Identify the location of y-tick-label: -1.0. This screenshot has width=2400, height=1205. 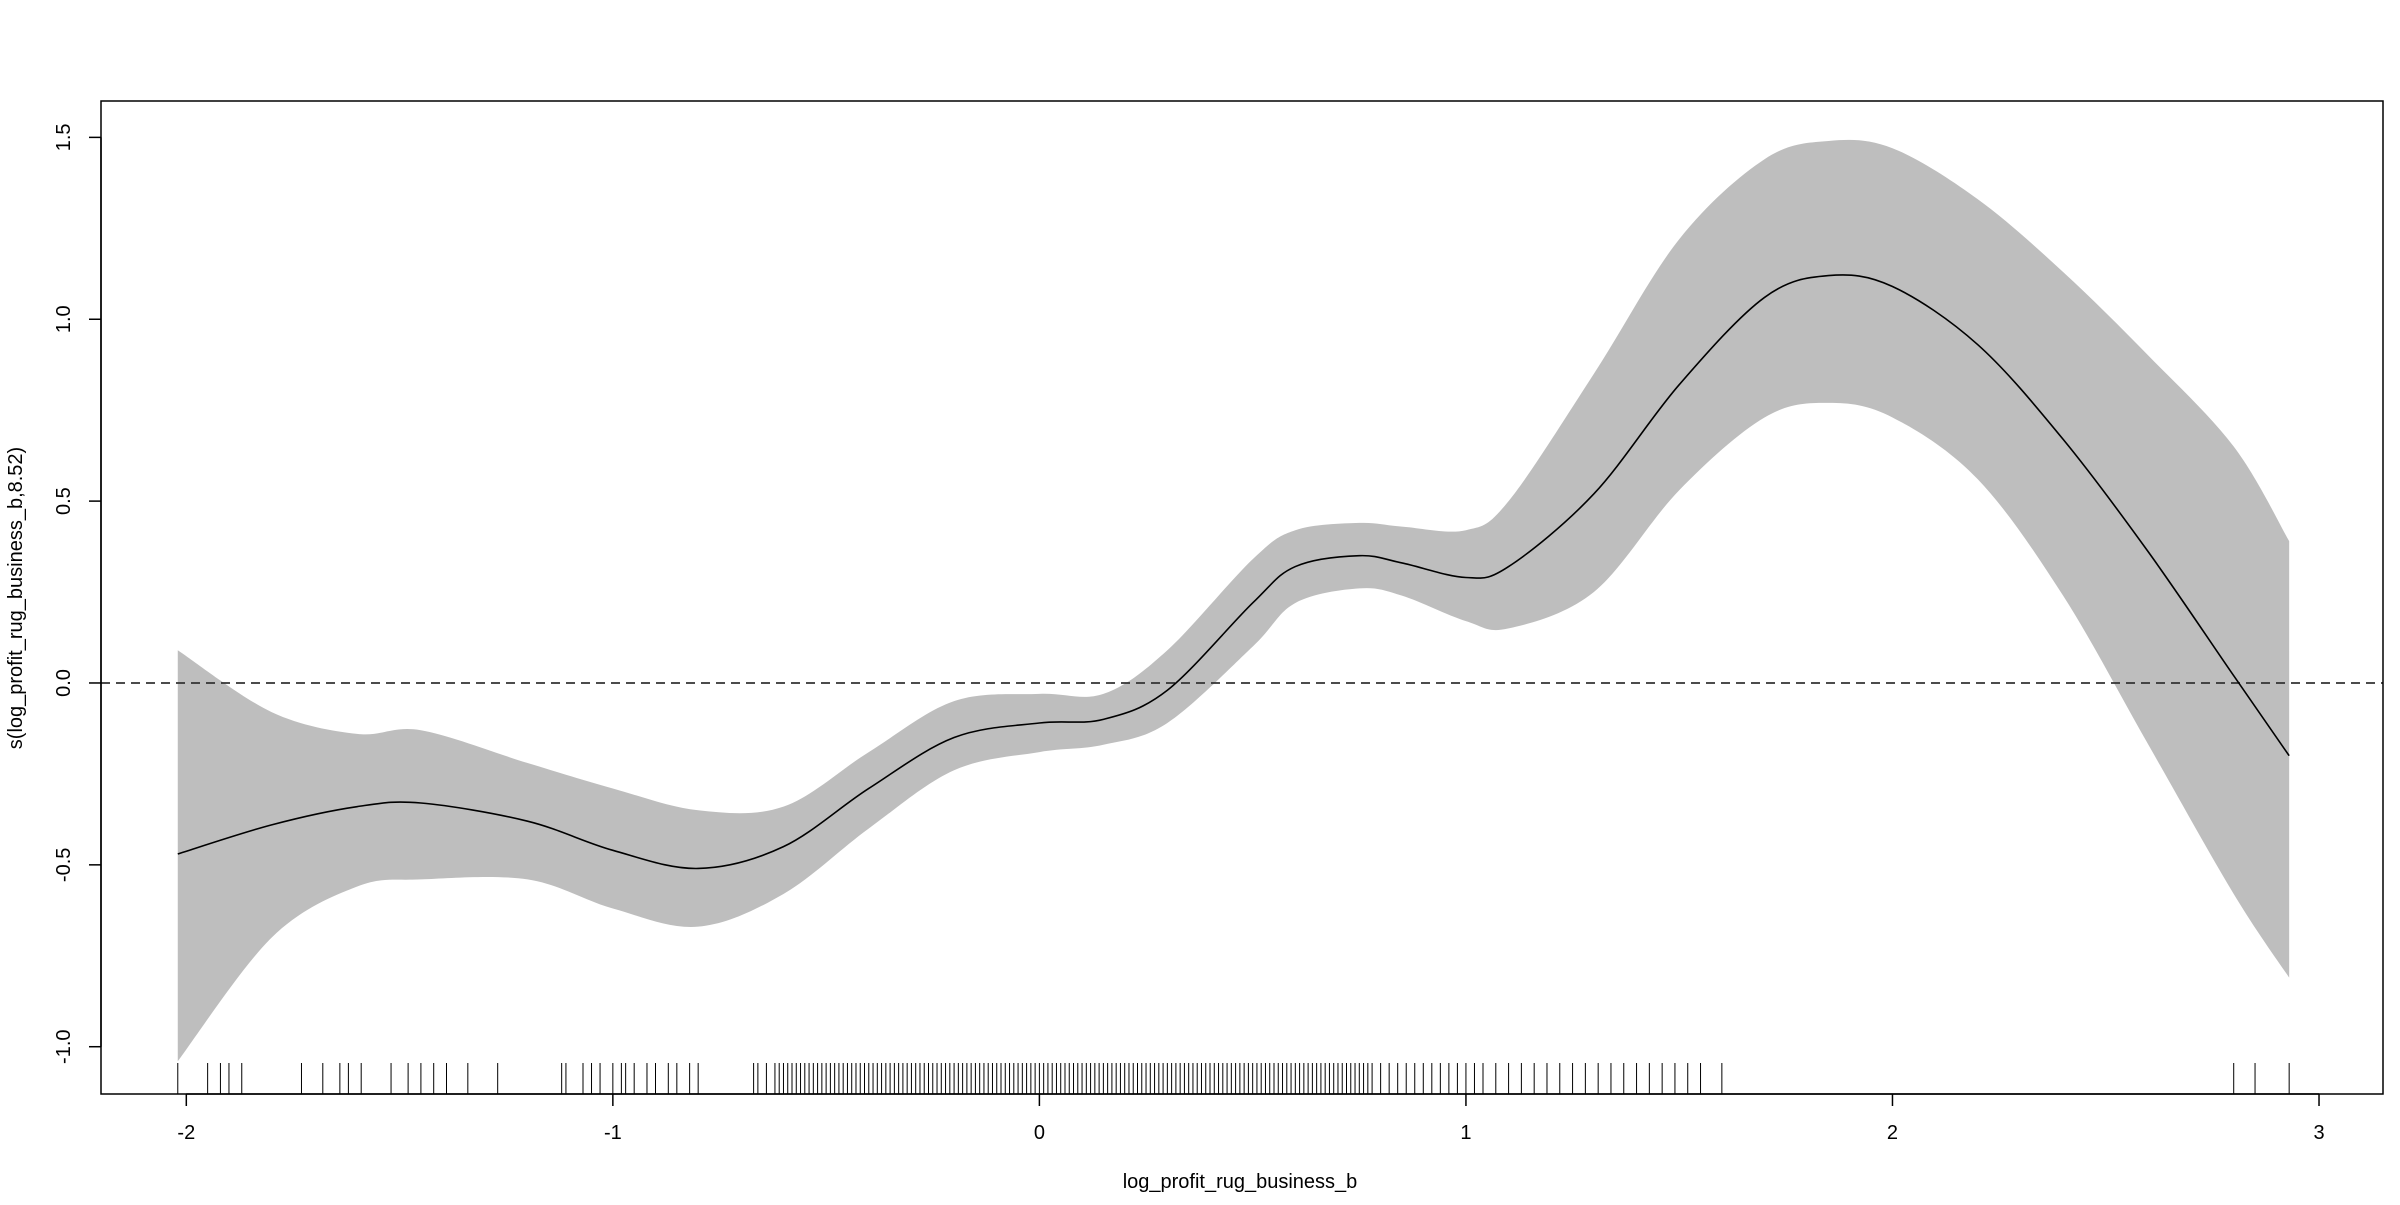
(64, 1046).